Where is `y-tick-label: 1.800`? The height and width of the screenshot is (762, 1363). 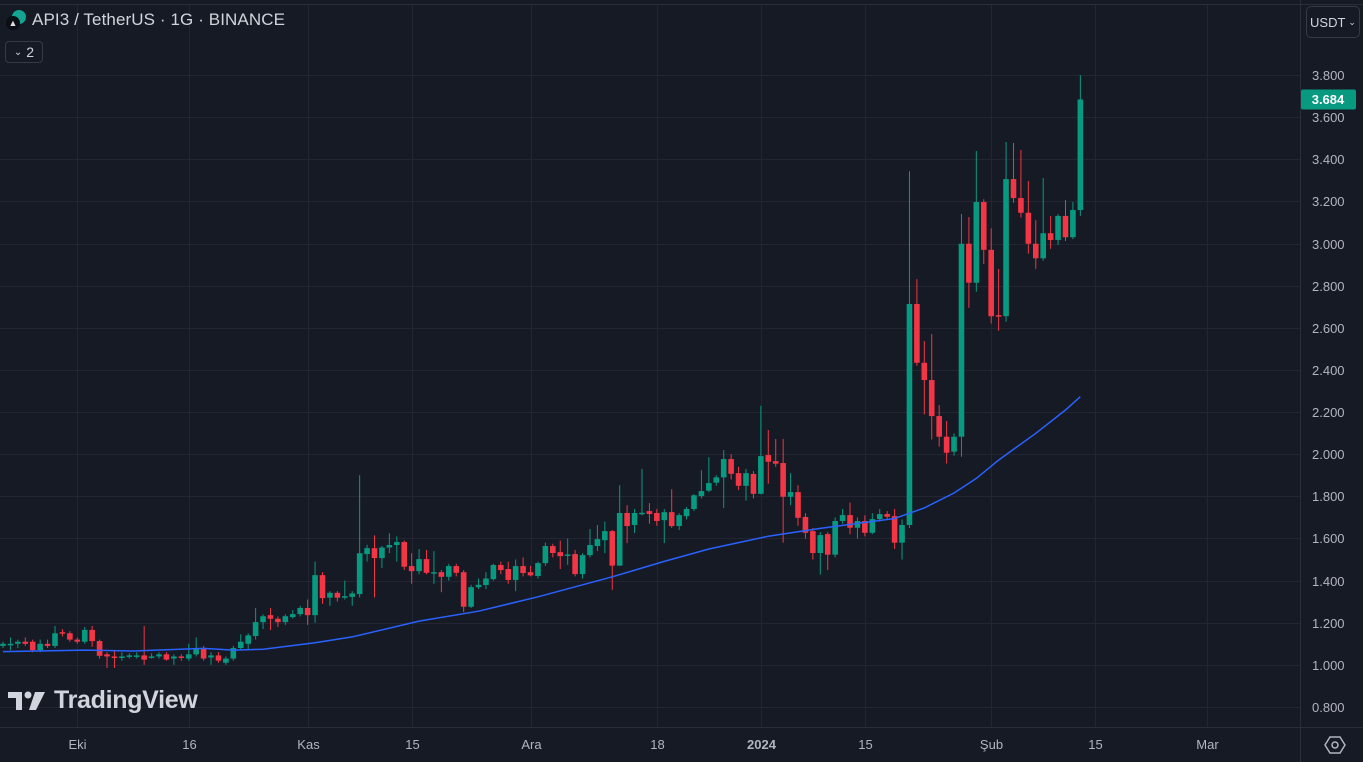 y-tick-label: 1.800 is located at coordinates (1328, 496).